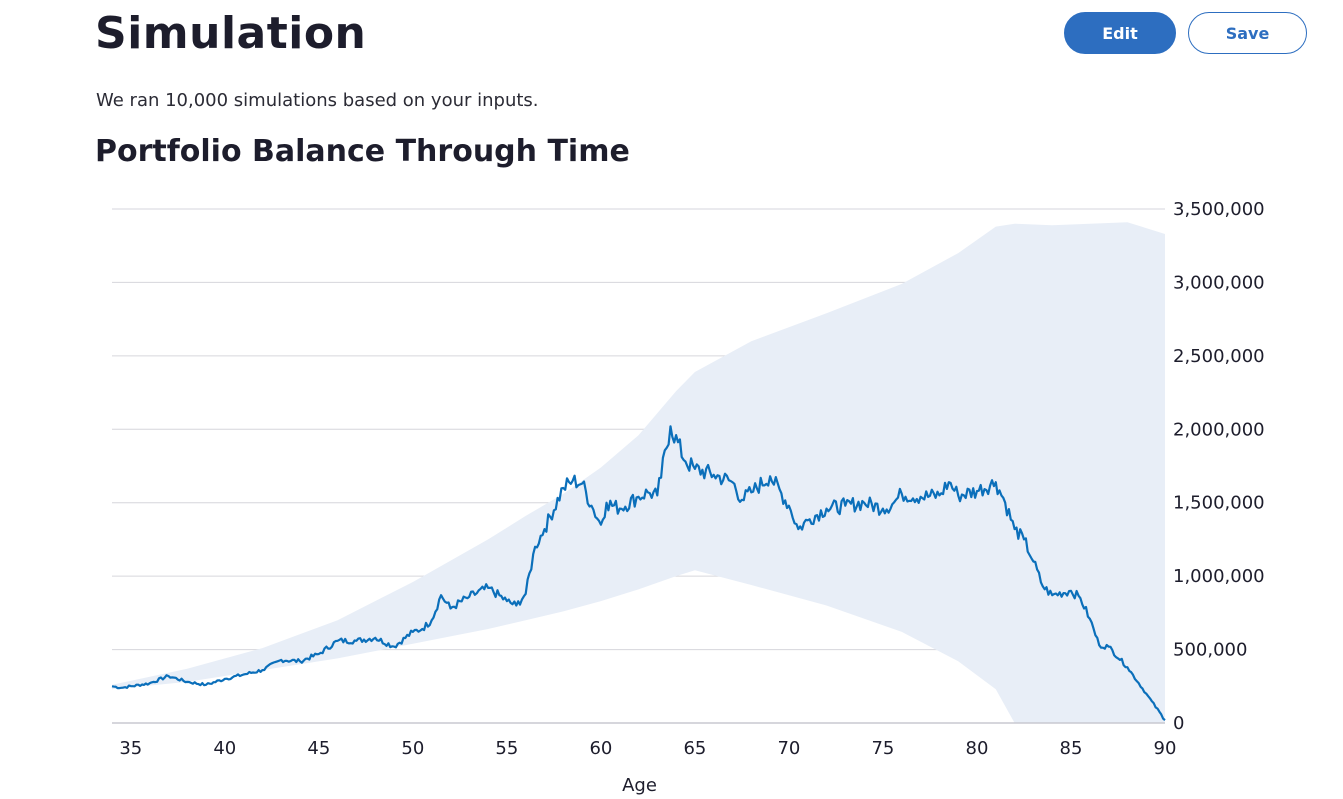 The width and height of the screenshot is (1343, 799). What do you see at coordinates (1178, 723) in the screenshot?
I see `y-tick-label: 0` at bounding box center [1178, 723].